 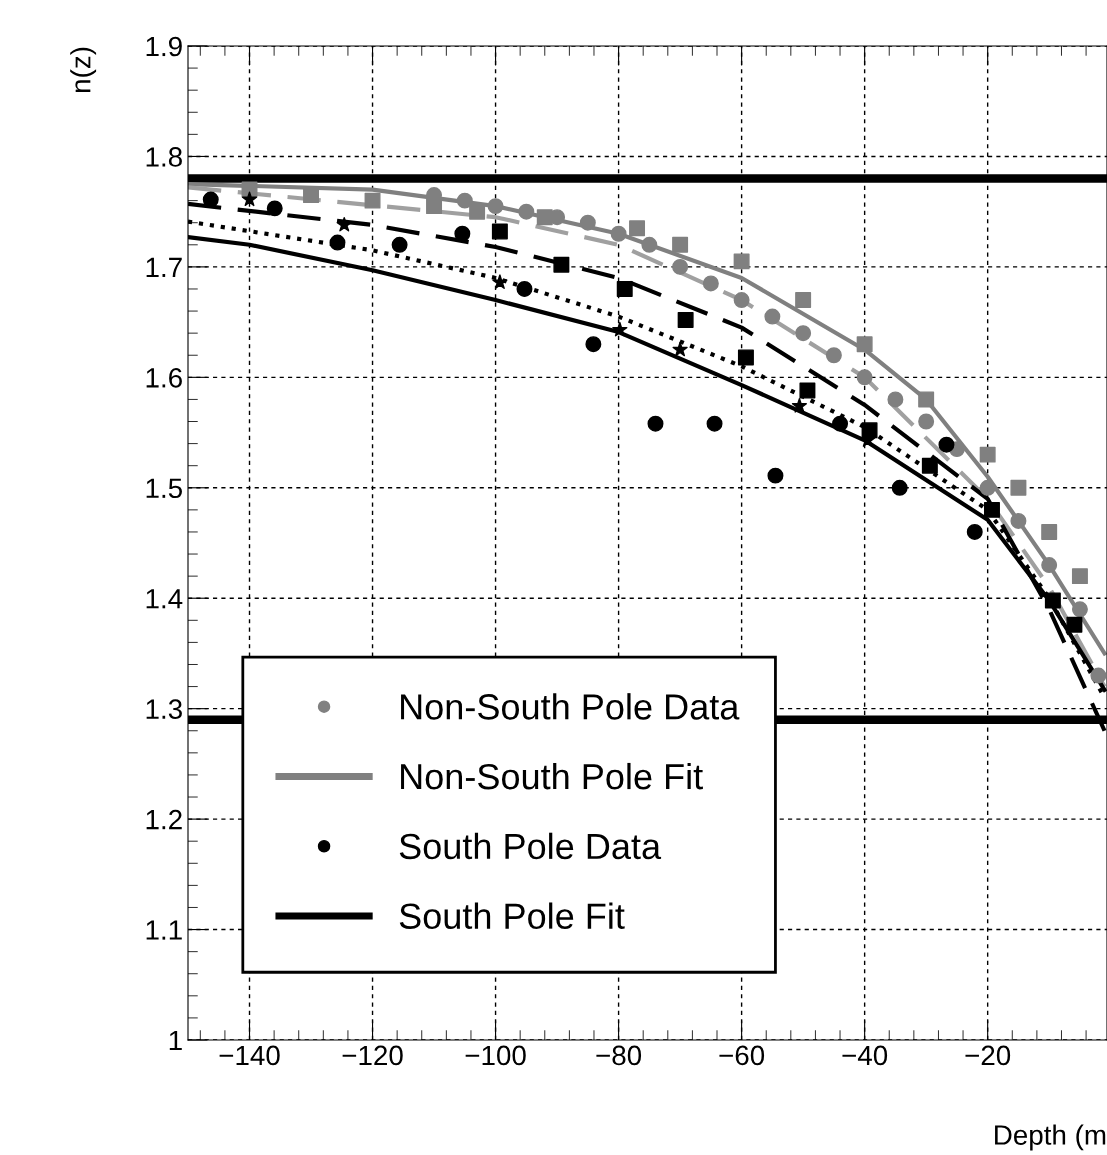 I want to click on x-tick-label: −20, so click(x=988, y=1055).